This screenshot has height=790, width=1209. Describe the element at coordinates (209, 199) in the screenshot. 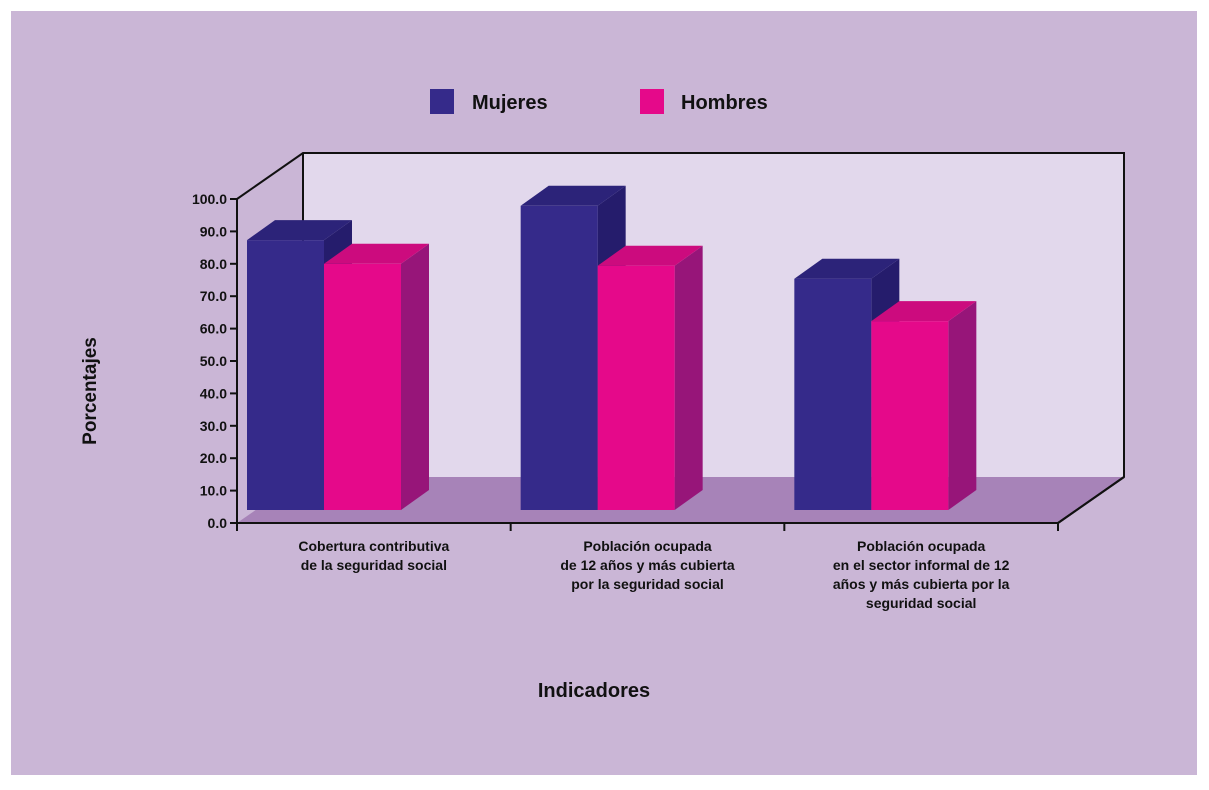

I see `y-tick-label: 100.0` at that location.